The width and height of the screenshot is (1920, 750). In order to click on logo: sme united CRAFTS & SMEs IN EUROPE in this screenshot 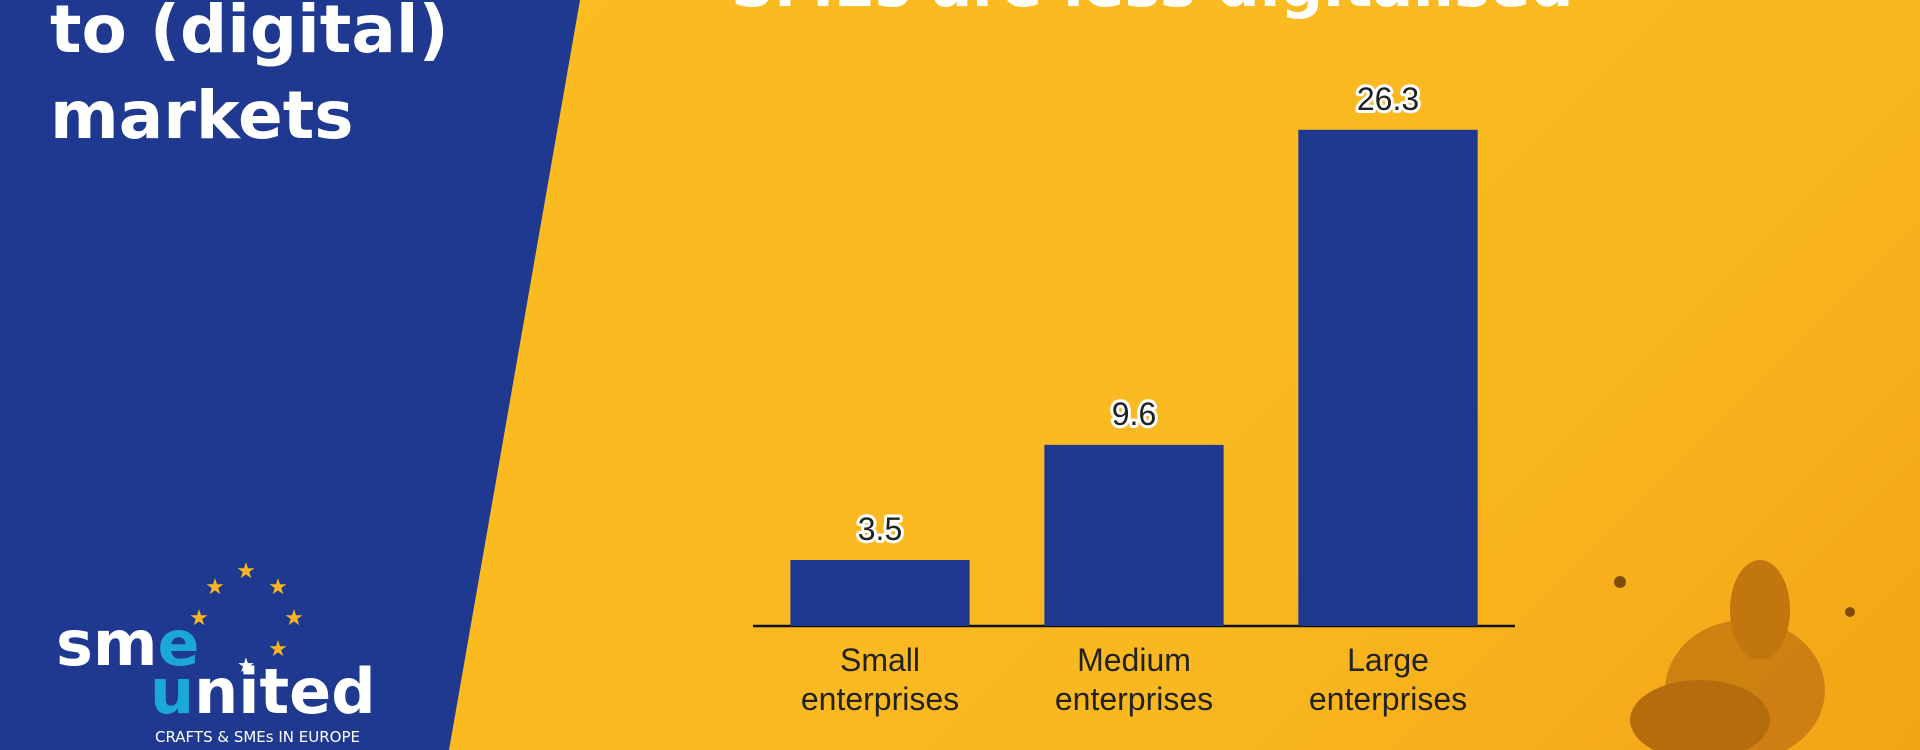, I will do `click(216, 676)`.